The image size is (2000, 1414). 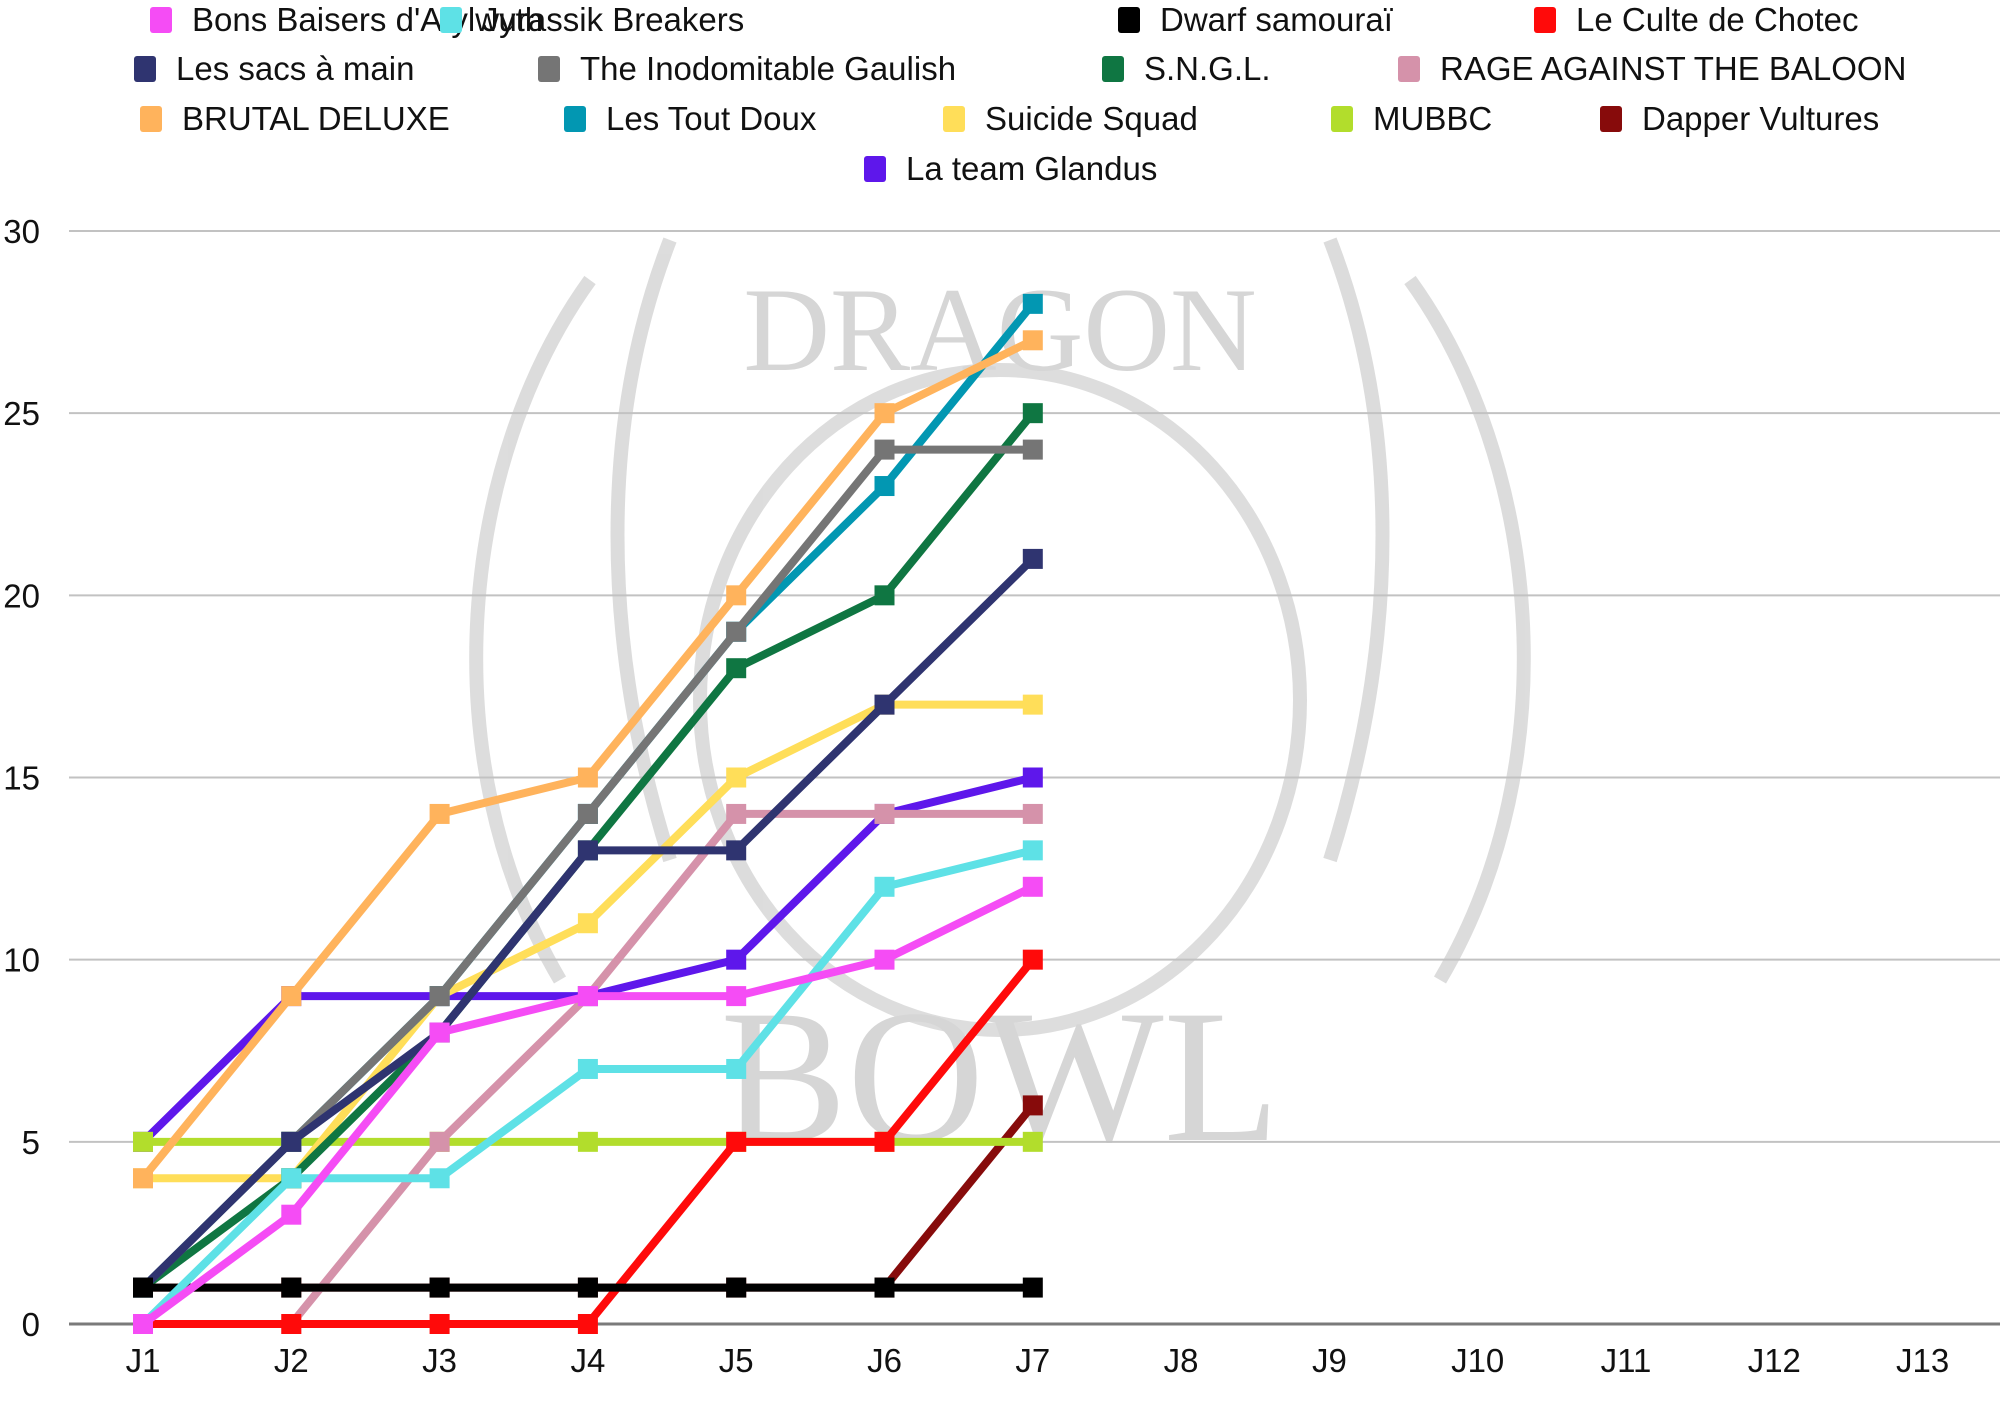 I want to click on legend-item: Les sacs à main, so click(x=274, y=69).